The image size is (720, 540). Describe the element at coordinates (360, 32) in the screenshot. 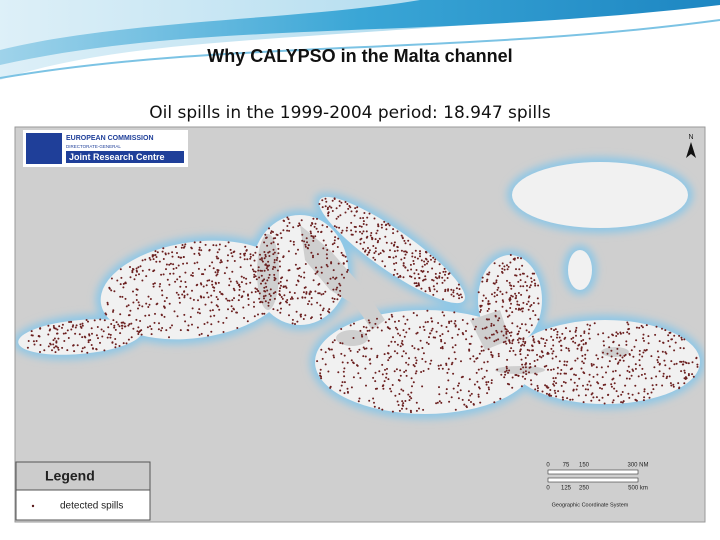

I see `swoosh` at that location.